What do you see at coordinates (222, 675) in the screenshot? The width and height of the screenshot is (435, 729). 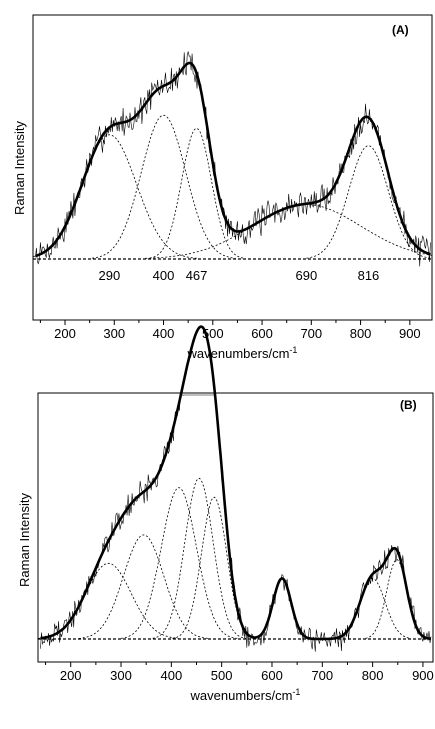 I see `x-tick-label: 500` at bounding box center [222, 675].